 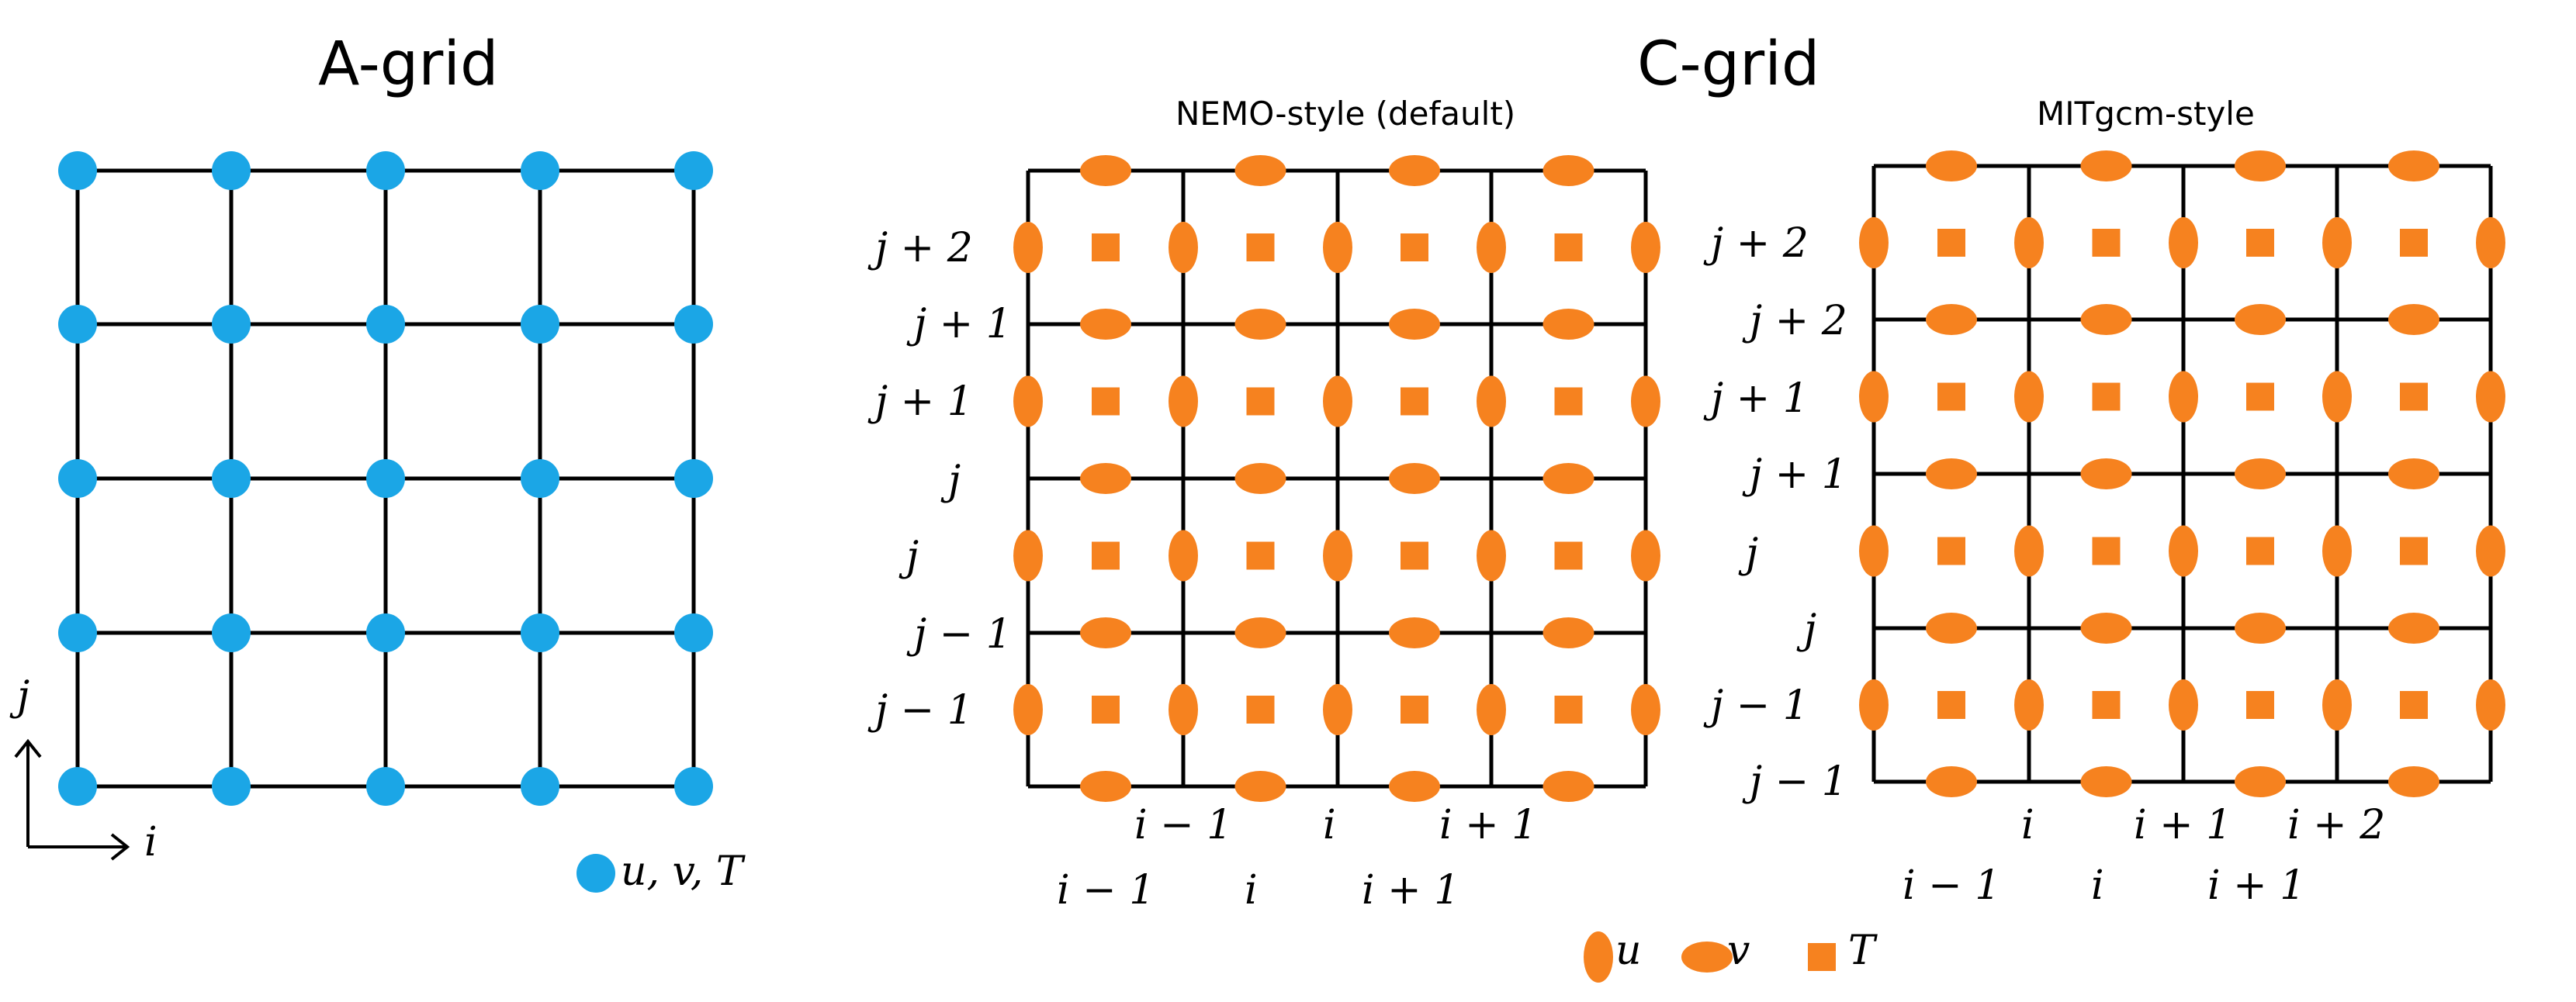 I want to click on legend-u-label: u, so click(x=1628, y=951).